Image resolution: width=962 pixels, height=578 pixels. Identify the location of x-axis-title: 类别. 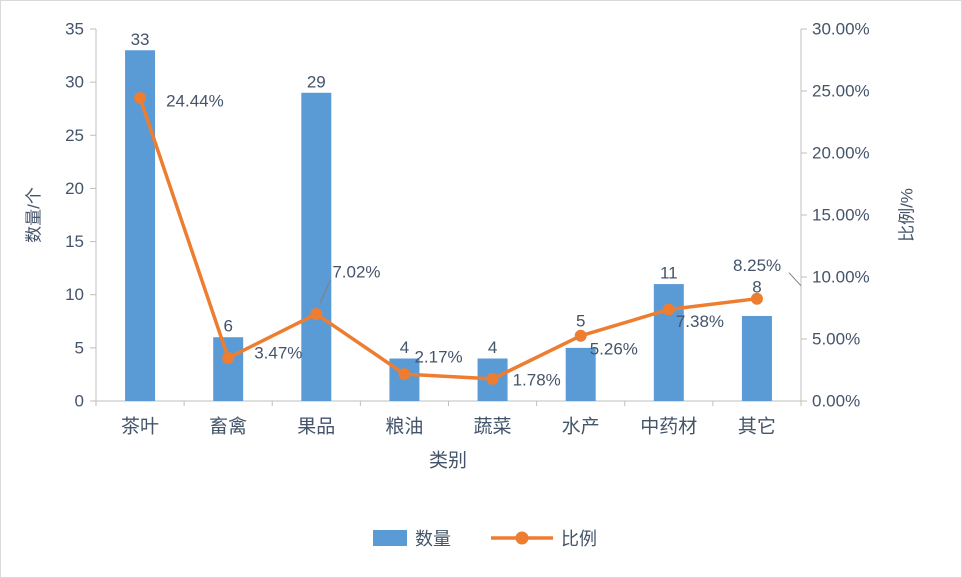
(448, 461).